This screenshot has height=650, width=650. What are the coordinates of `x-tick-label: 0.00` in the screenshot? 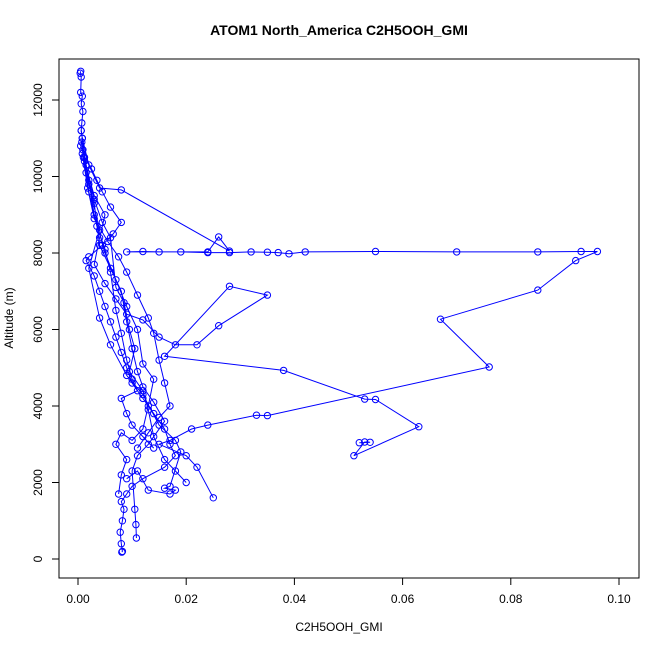 It's located at (78, 599).